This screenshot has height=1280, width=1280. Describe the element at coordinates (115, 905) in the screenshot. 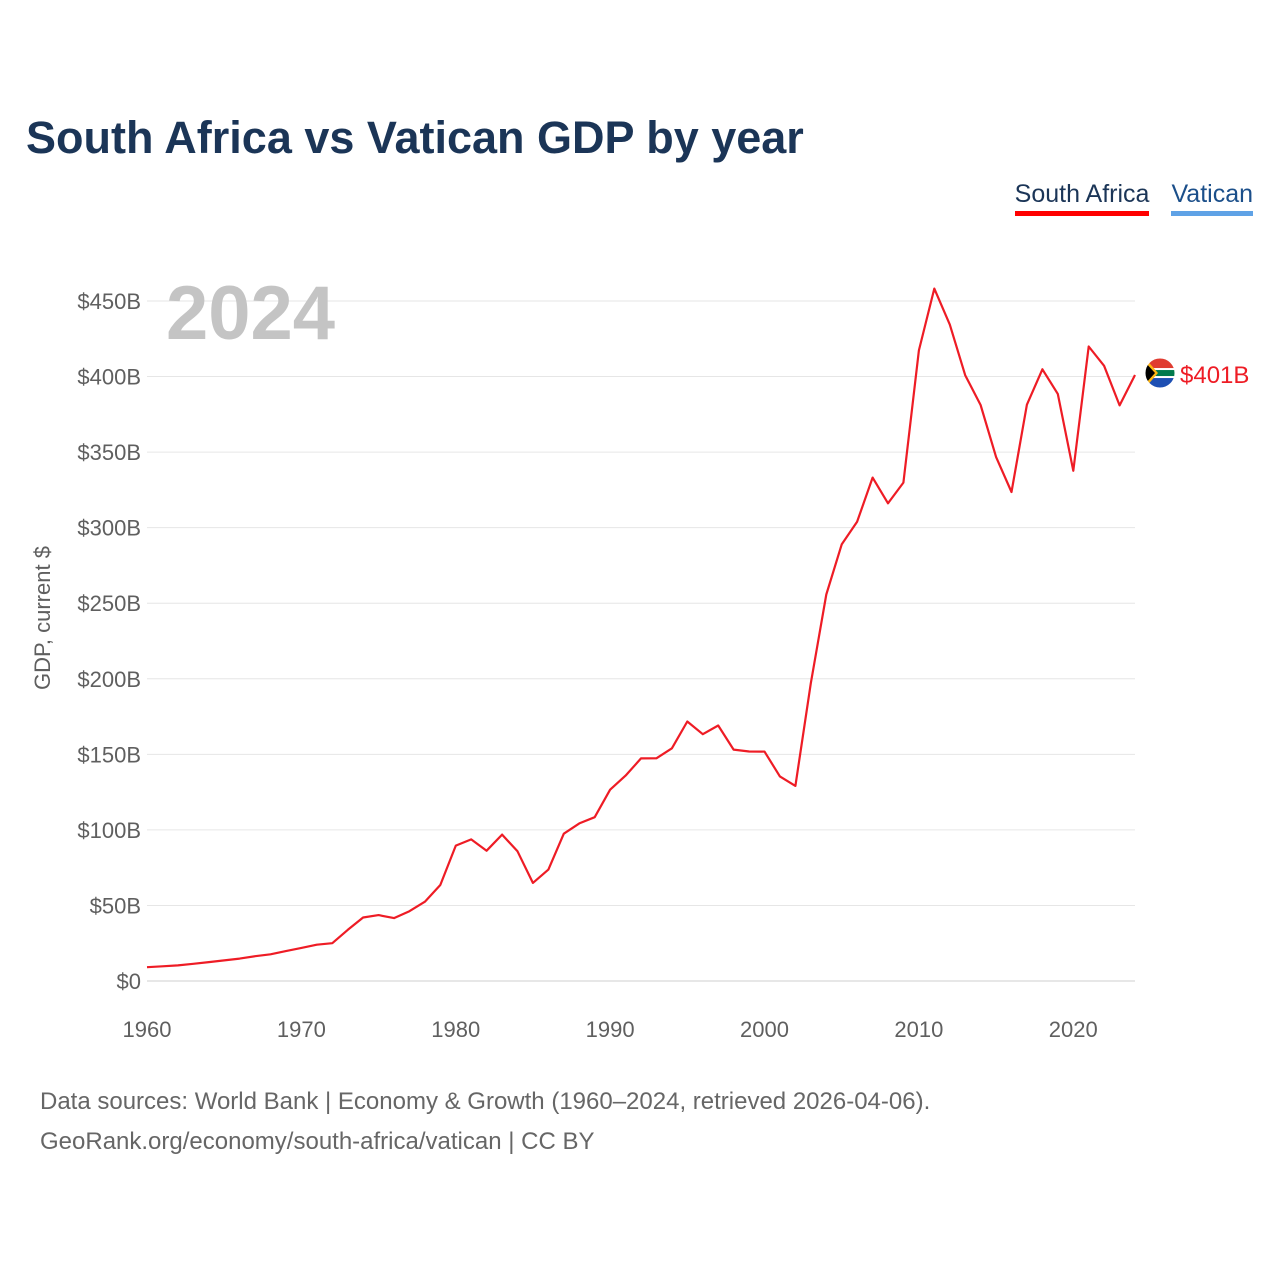

I see `y-tick-label: $50B` at that location.